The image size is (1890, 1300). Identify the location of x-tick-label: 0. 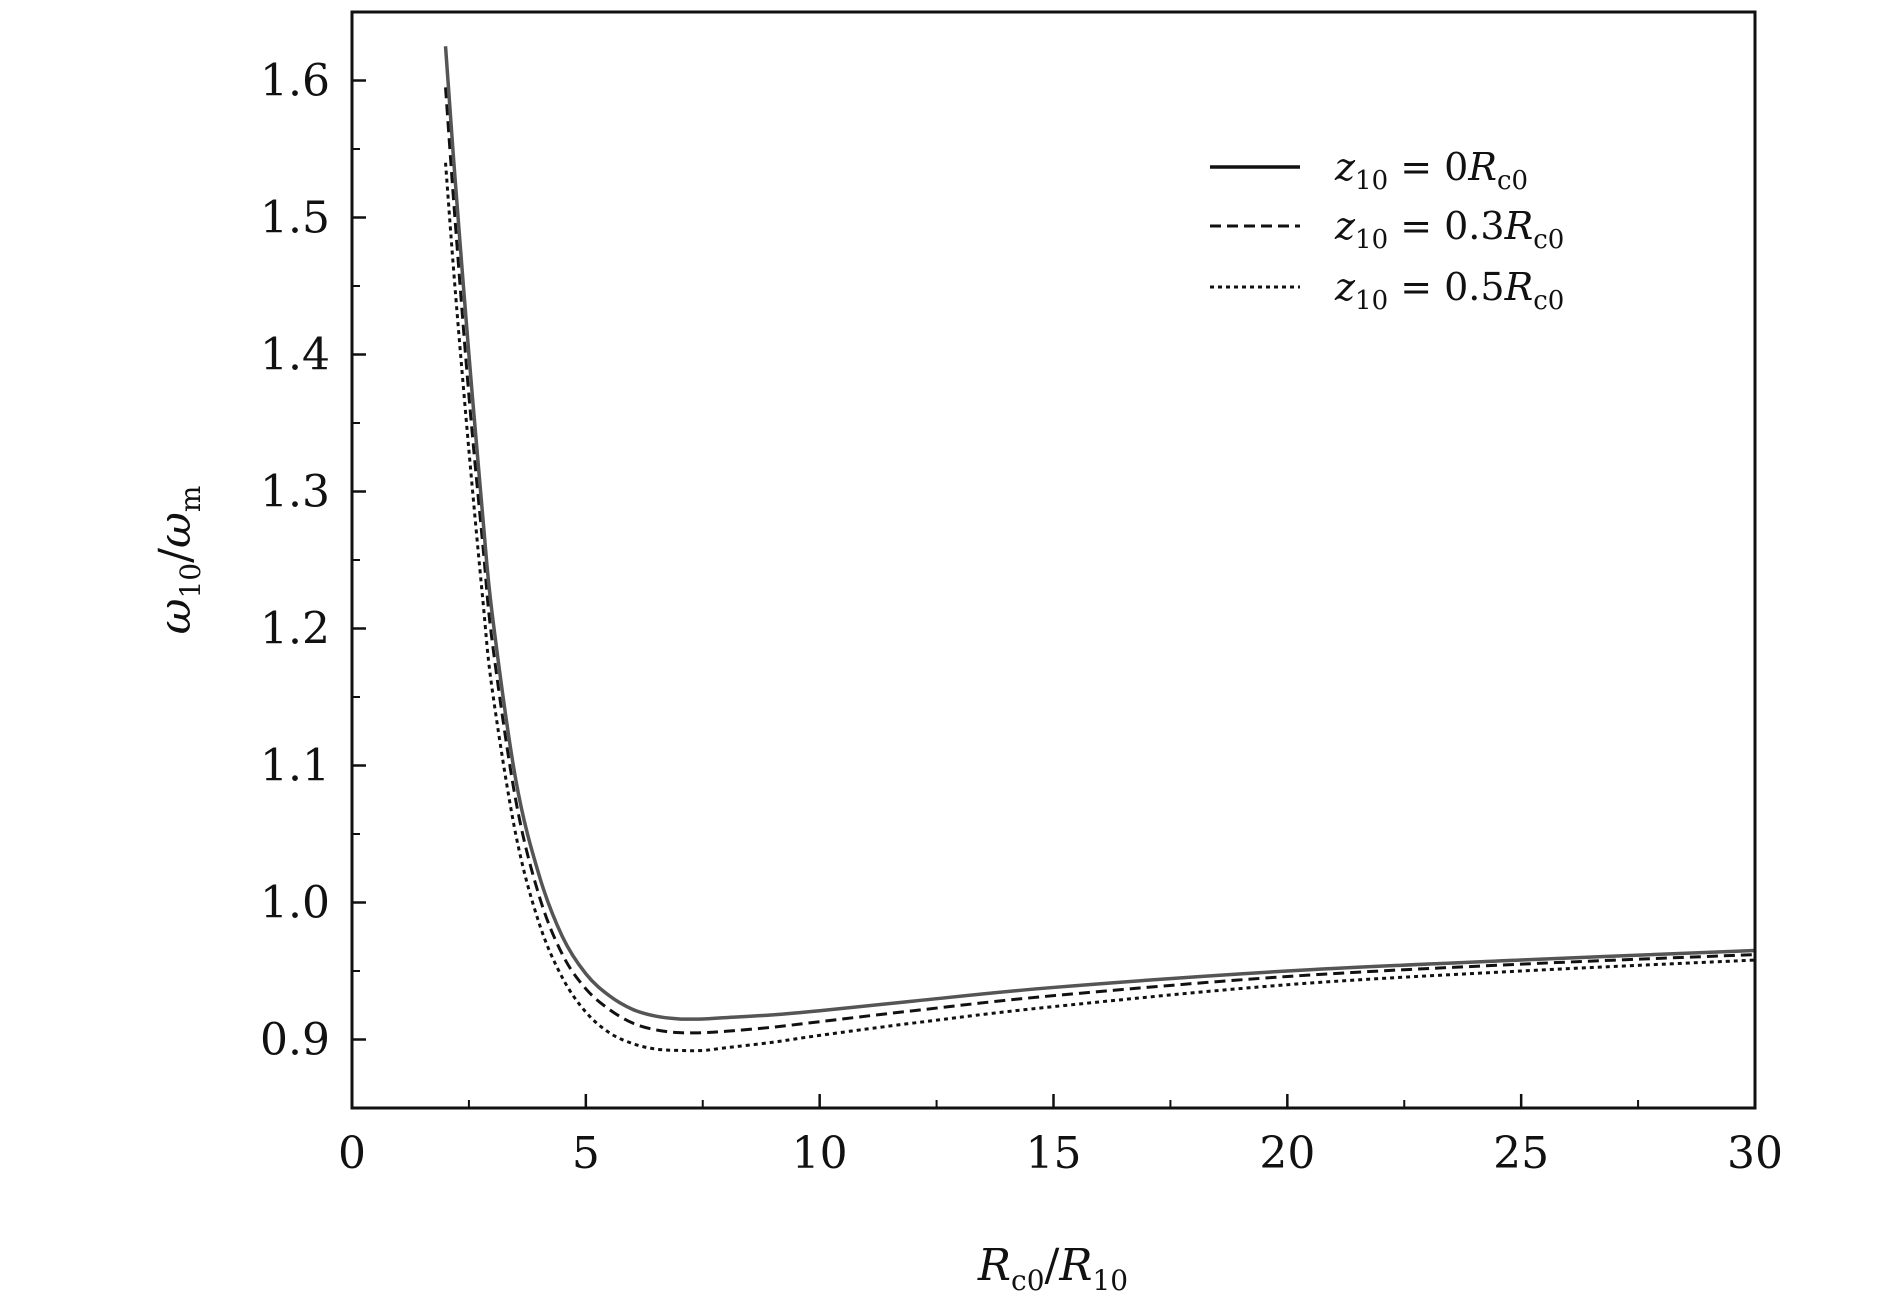
(352, 1153).